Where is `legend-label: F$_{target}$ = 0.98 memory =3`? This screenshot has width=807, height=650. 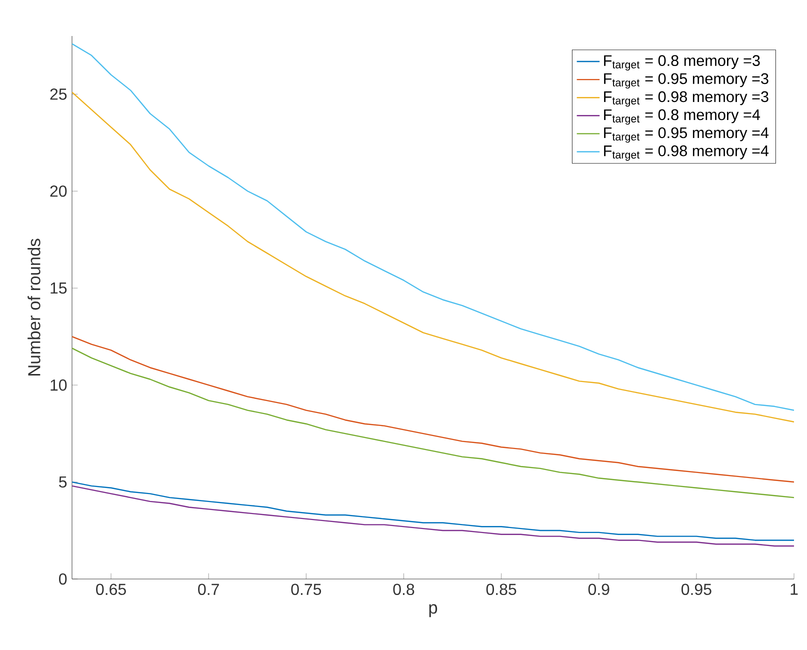 legend-label: F$_{target}$ = 0.98 memory =3 is located at coordinates (686, 99).